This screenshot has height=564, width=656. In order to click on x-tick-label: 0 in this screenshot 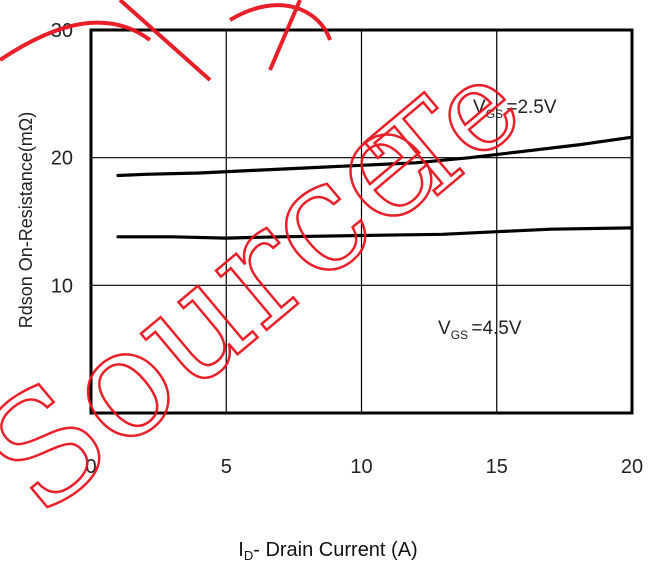, I will do `click(90, 467)`.